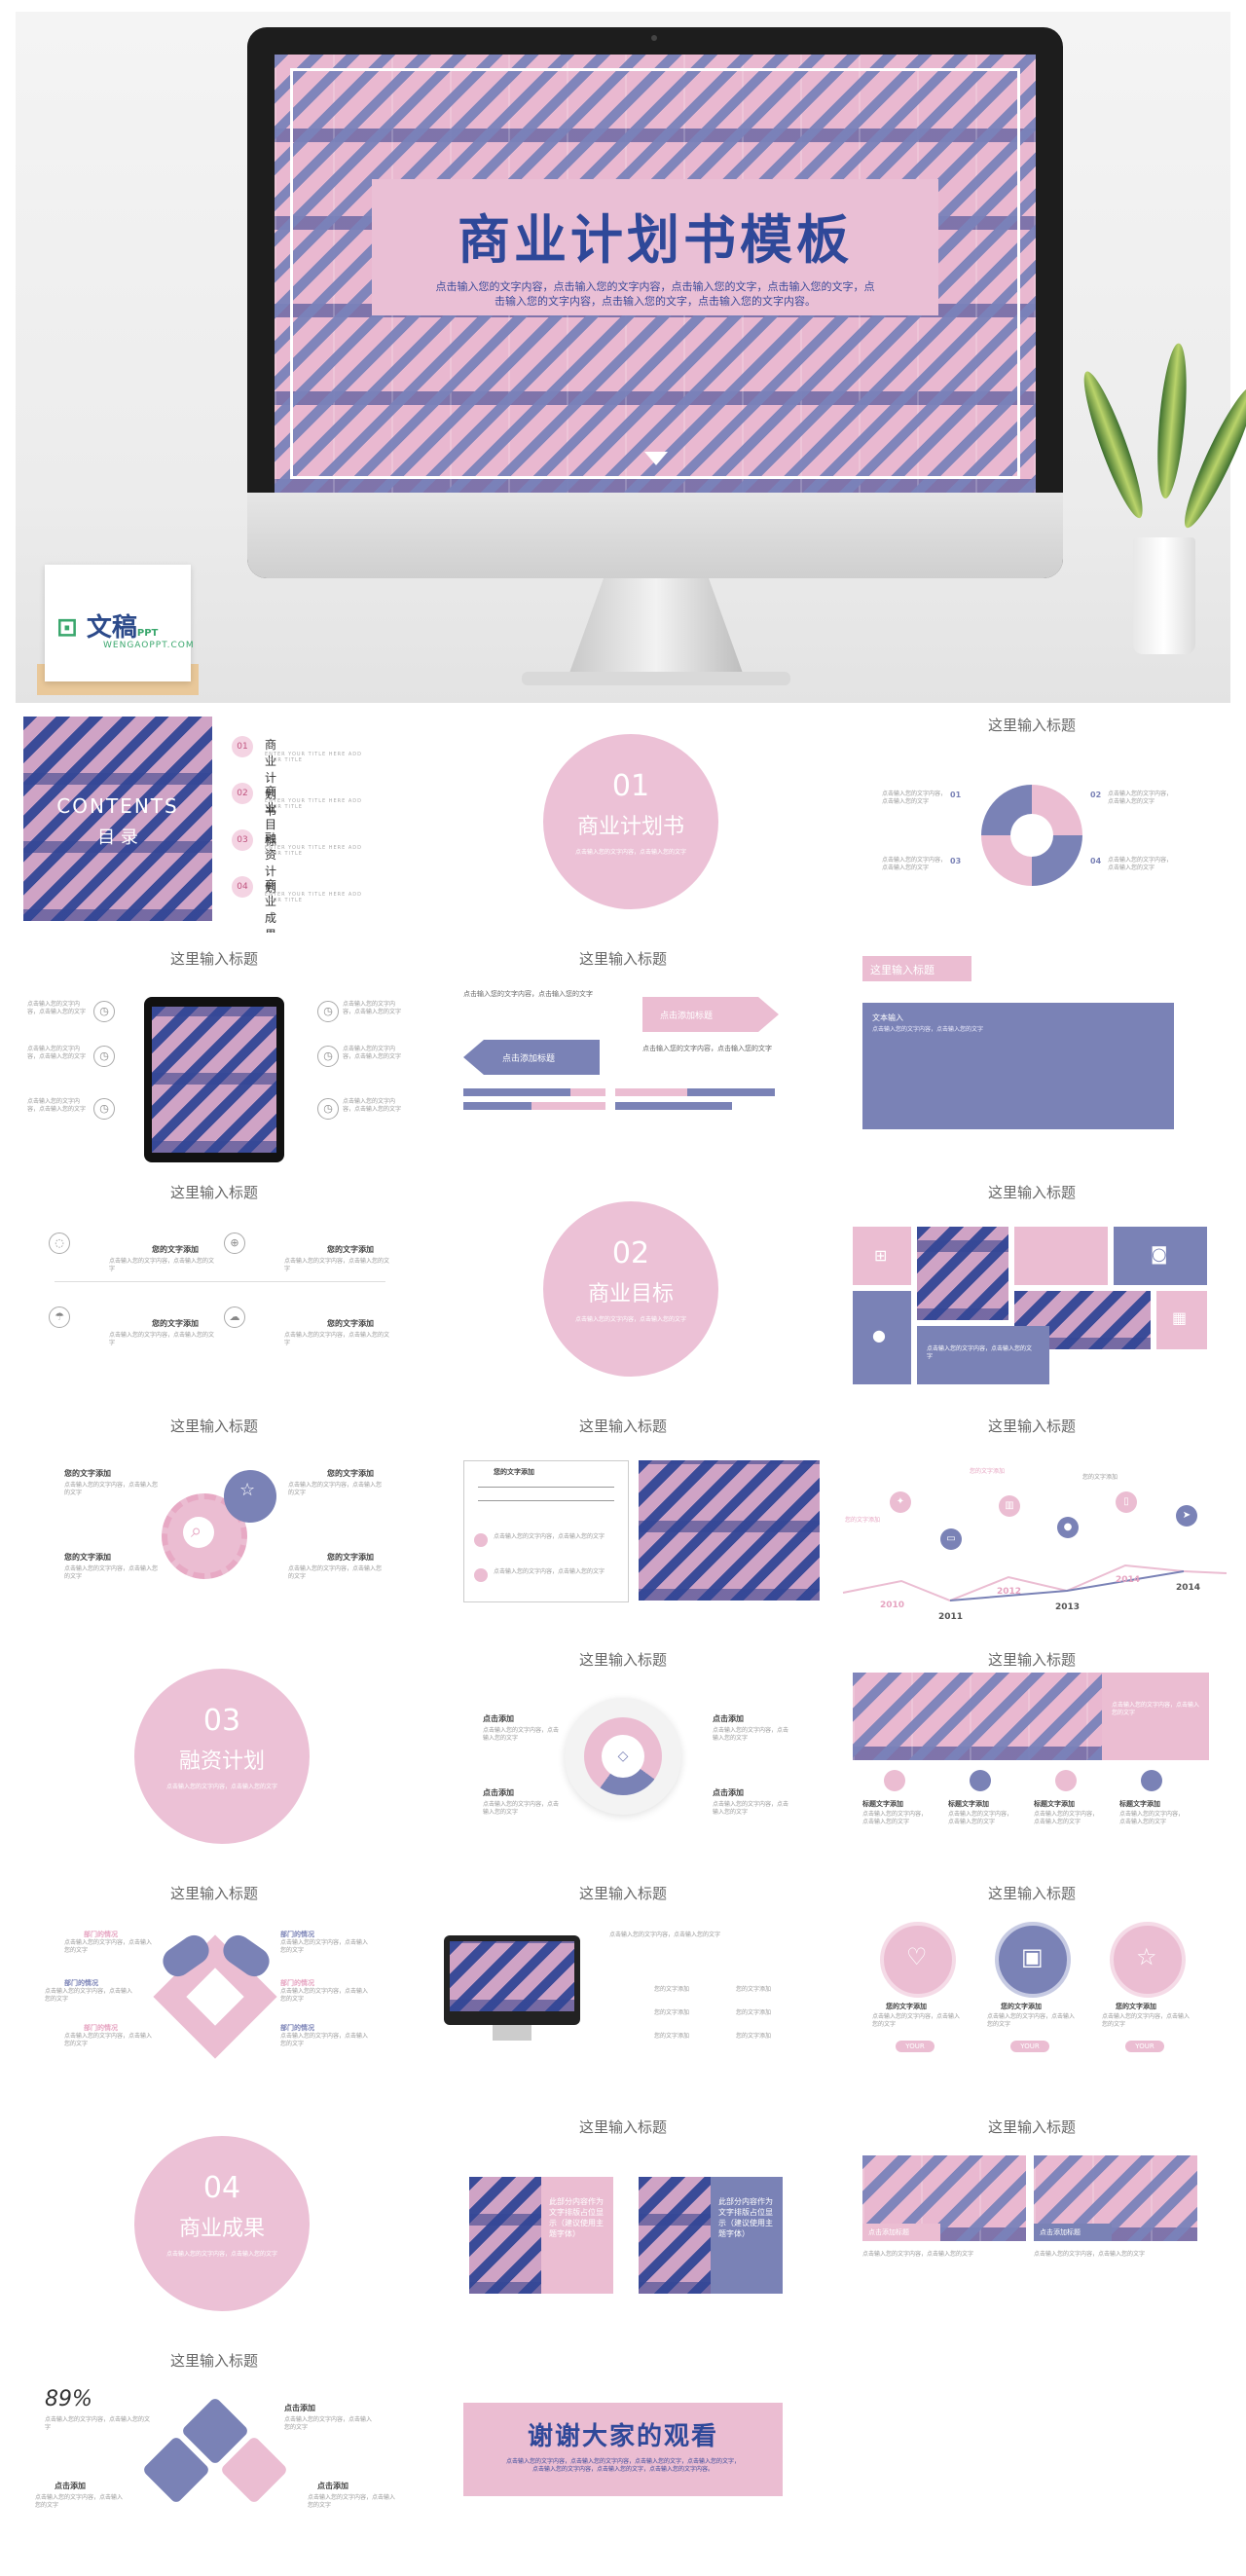 The height and width of the screenshot is (2576, 1246). I want to click on icon-circle: ♡, so click(918, 1960).